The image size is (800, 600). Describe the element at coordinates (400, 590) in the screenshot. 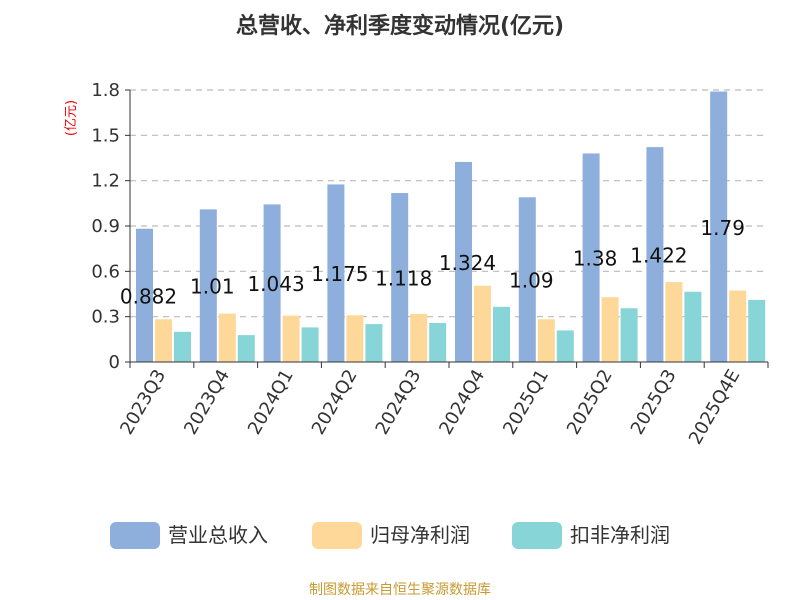

I see `footer-source: 制图数据来自恒生聚源数据库` at that location.